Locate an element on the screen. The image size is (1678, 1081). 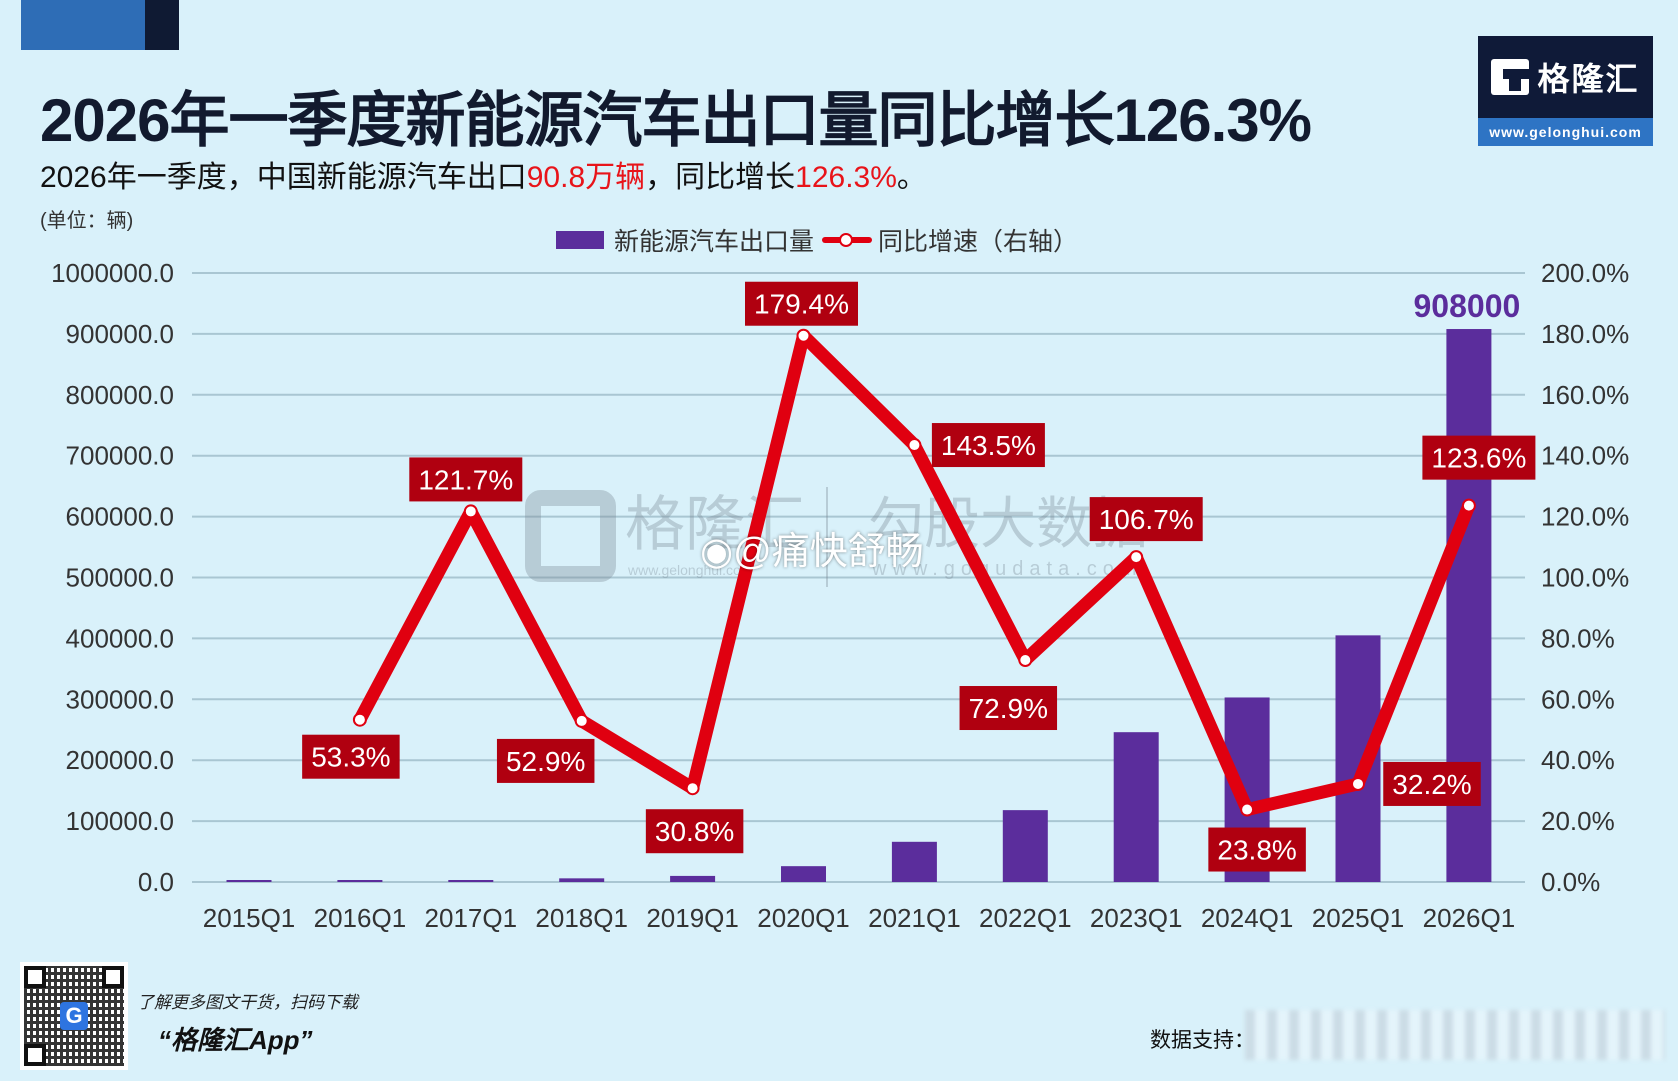
subtitle-volume: 90.8万辆 is located at coordinates (586, 177).